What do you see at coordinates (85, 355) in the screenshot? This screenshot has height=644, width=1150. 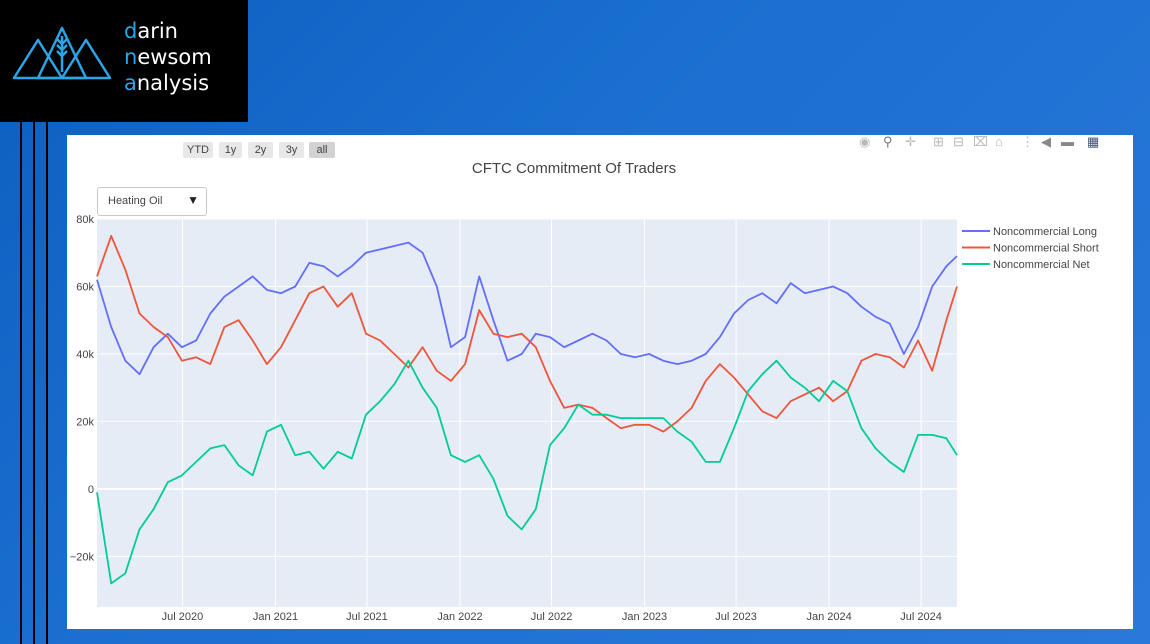 I see `y-tick-label: 40k` at bounding box center [85, 355].